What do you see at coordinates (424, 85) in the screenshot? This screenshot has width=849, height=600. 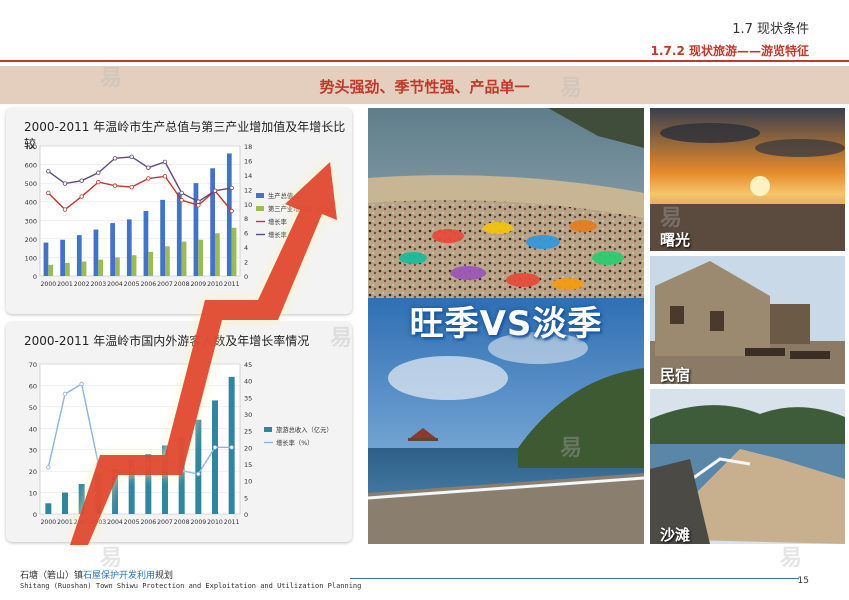 I see `banner-band` at bounding box center [424, 85].